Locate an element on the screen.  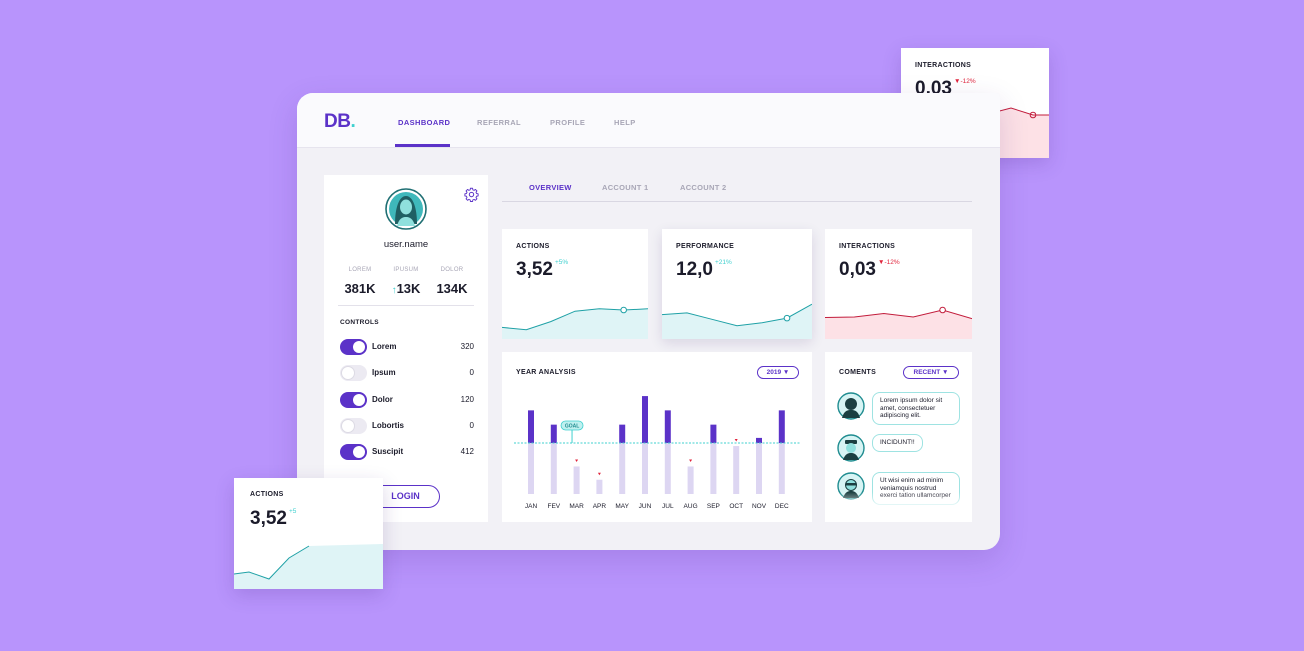
actions-sparkline is located at coordinates (575, 322).